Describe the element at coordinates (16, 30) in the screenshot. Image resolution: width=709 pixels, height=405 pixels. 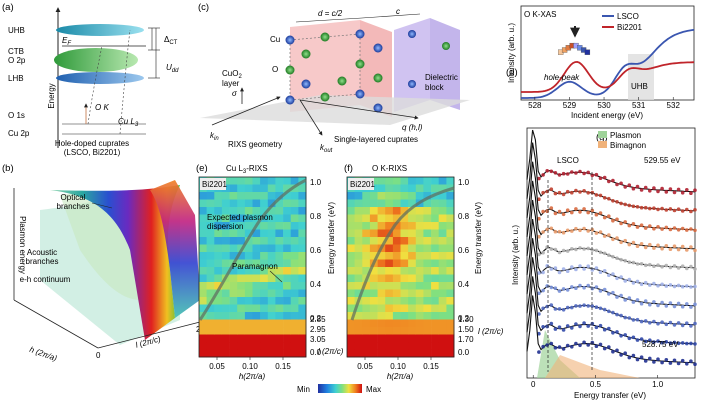
I see `level-uhb: UHB` at that location.